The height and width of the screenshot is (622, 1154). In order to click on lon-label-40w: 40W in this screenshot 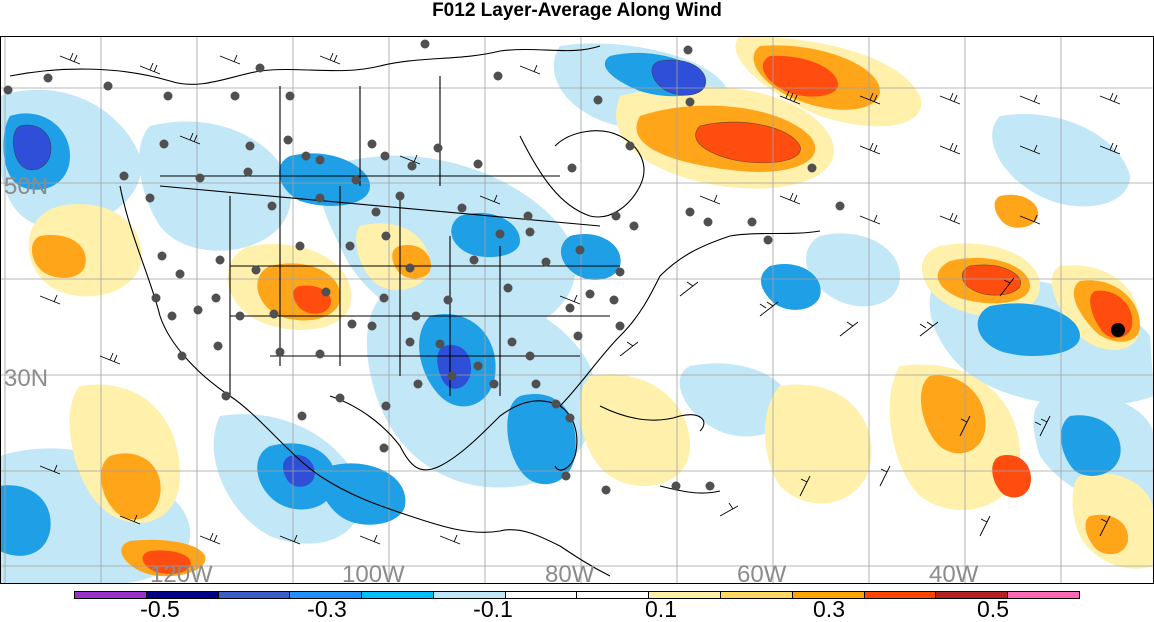, I will do `click(954, 572)`.